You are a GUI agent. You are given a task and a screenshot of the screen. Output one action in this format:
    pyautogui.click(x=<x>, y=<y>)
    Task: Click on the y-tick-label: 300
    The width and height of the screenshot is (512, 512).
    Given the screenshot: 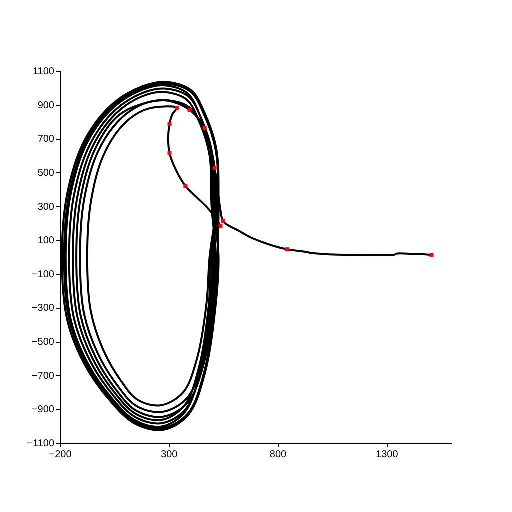 What is the action you would take?
    pyautogui.click(x=46, y=207)
    